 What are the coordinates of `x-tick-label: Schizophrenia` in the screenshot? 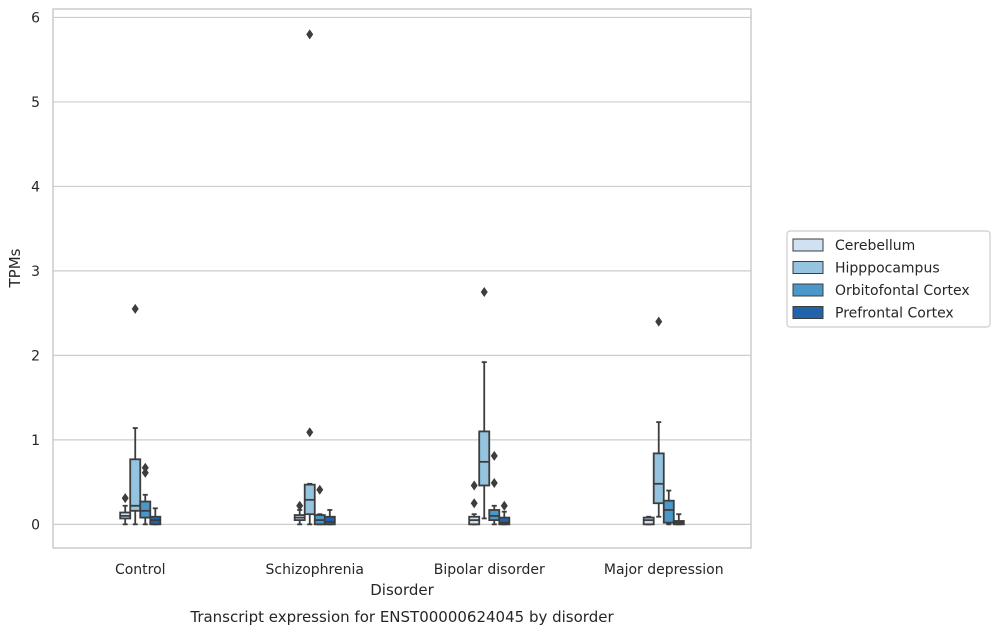 It's located at (315, 570).